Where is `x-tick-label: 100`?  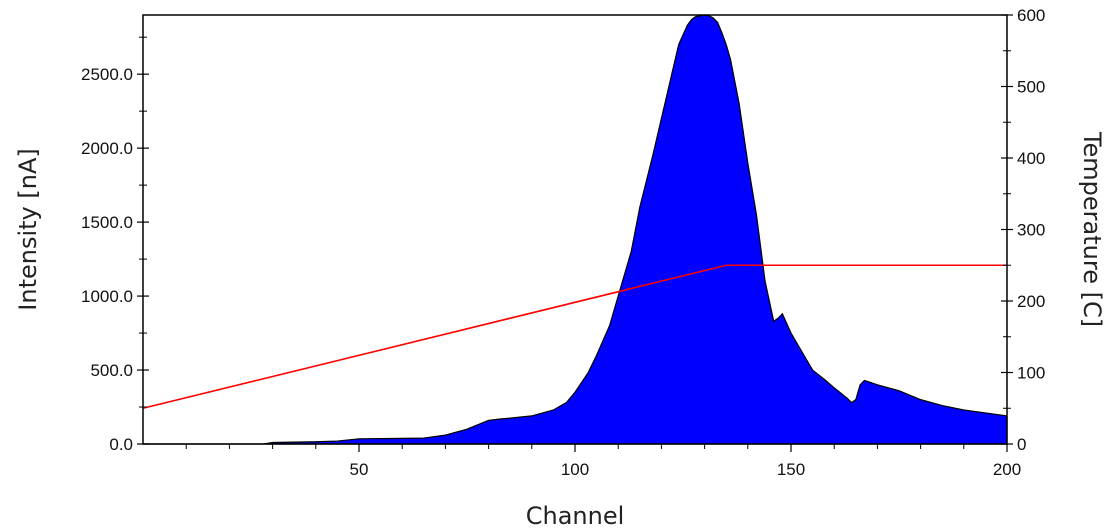
x-tick-label: 100 is located at coordinates (575, 469).